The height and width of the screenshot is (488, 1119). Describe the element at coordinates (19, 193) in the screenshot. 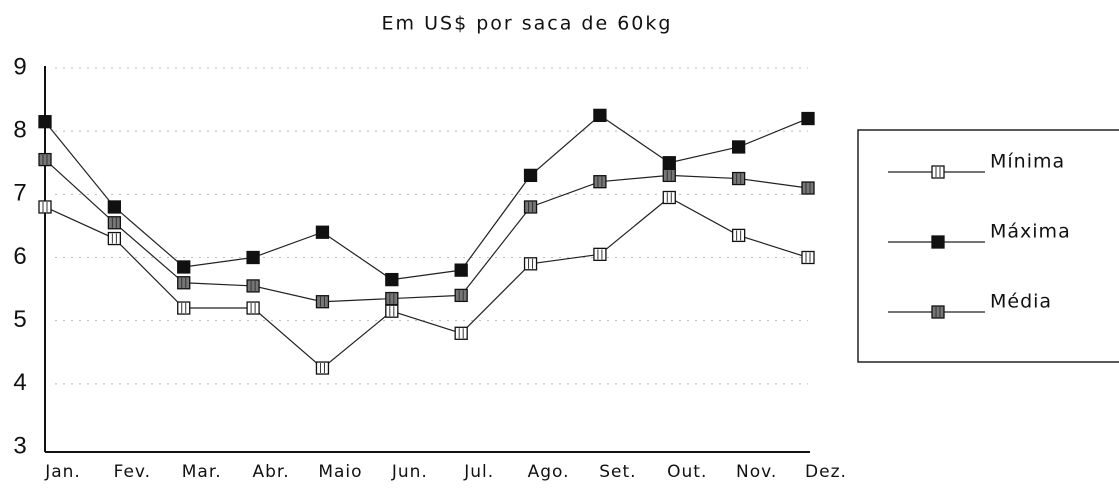

I see `y-tick-label: 7` at that location.